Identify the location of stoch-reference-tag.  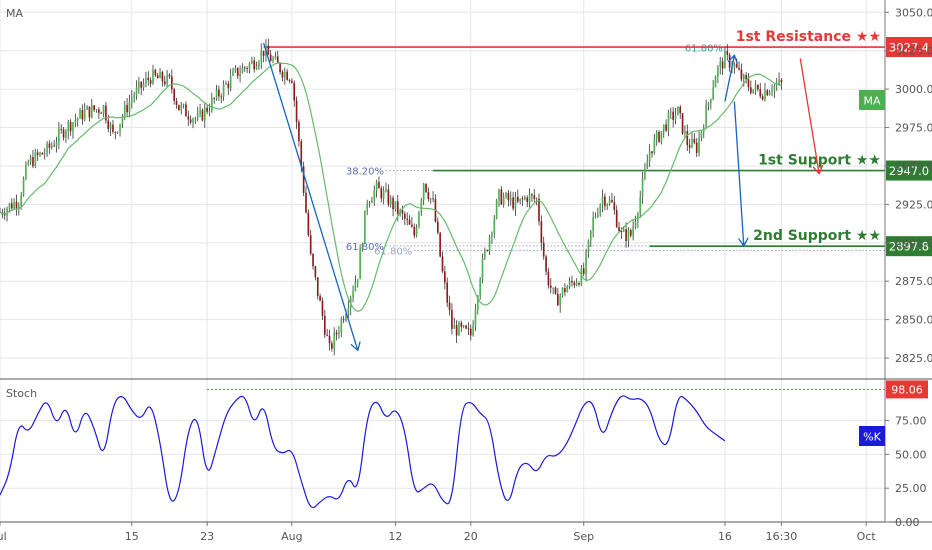
(907, 389).